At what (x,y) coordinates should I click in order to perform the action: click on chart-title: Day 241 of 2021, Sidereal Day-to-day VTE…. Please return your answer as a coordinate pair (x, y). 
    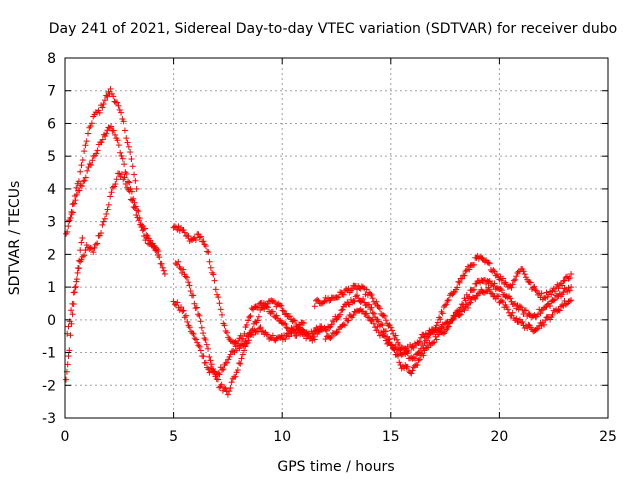
    Looking at the image, I should click on (333, 29).